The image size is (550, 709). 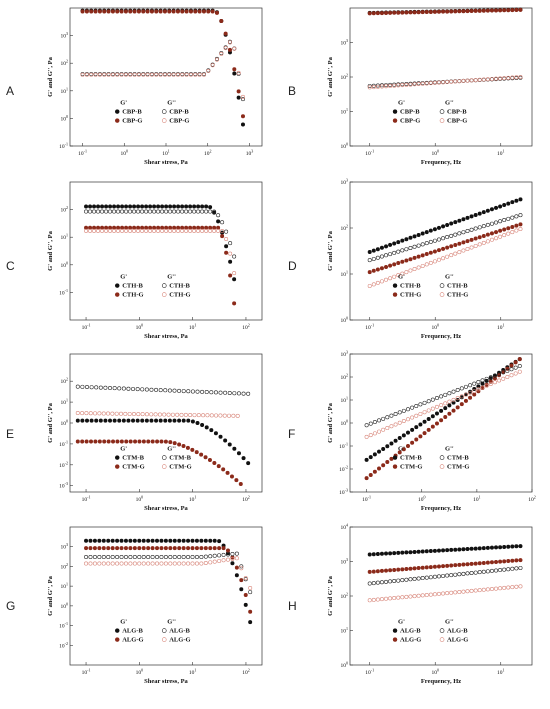 What do you see at coordinates (369, 672) in the screenshot?
I see `x-tick-label: 10-1` at bounding box center [369, 672].